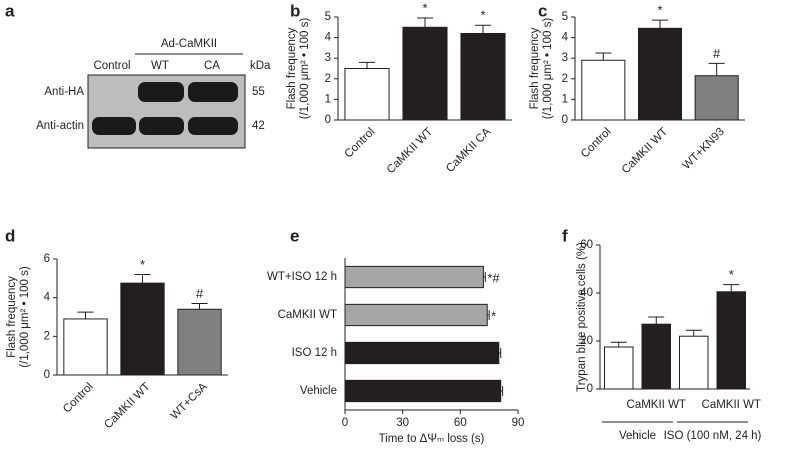 The height and width of the screenshot is (467, 788). Describe the element at coordinates (402, 423) in the screenshot. I see `x-tick-label: 30` at that location.